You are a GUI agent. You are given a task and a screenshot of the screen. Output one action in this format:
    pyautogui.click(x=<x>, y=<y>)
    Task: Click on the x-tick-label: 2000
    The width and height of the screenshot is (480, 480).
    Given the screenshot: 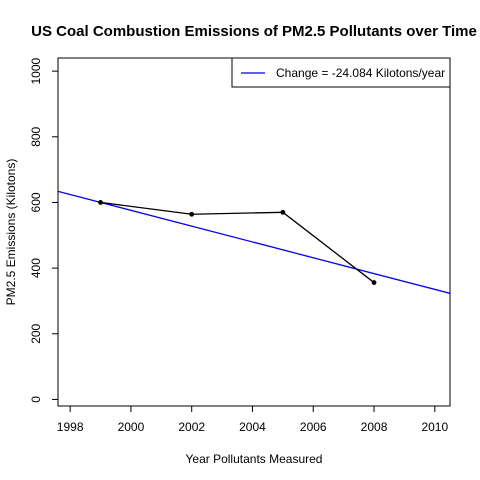 What is the action you would take?
    pyautogui.click(x=131, y=427)
    